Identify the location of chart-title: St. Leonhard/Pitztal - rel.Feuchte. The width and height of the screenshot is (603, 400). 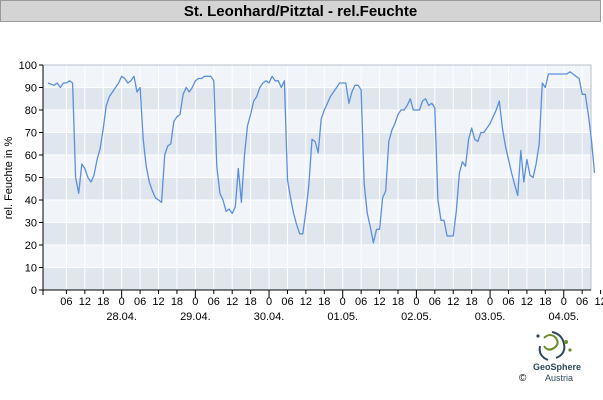
(300, 11).